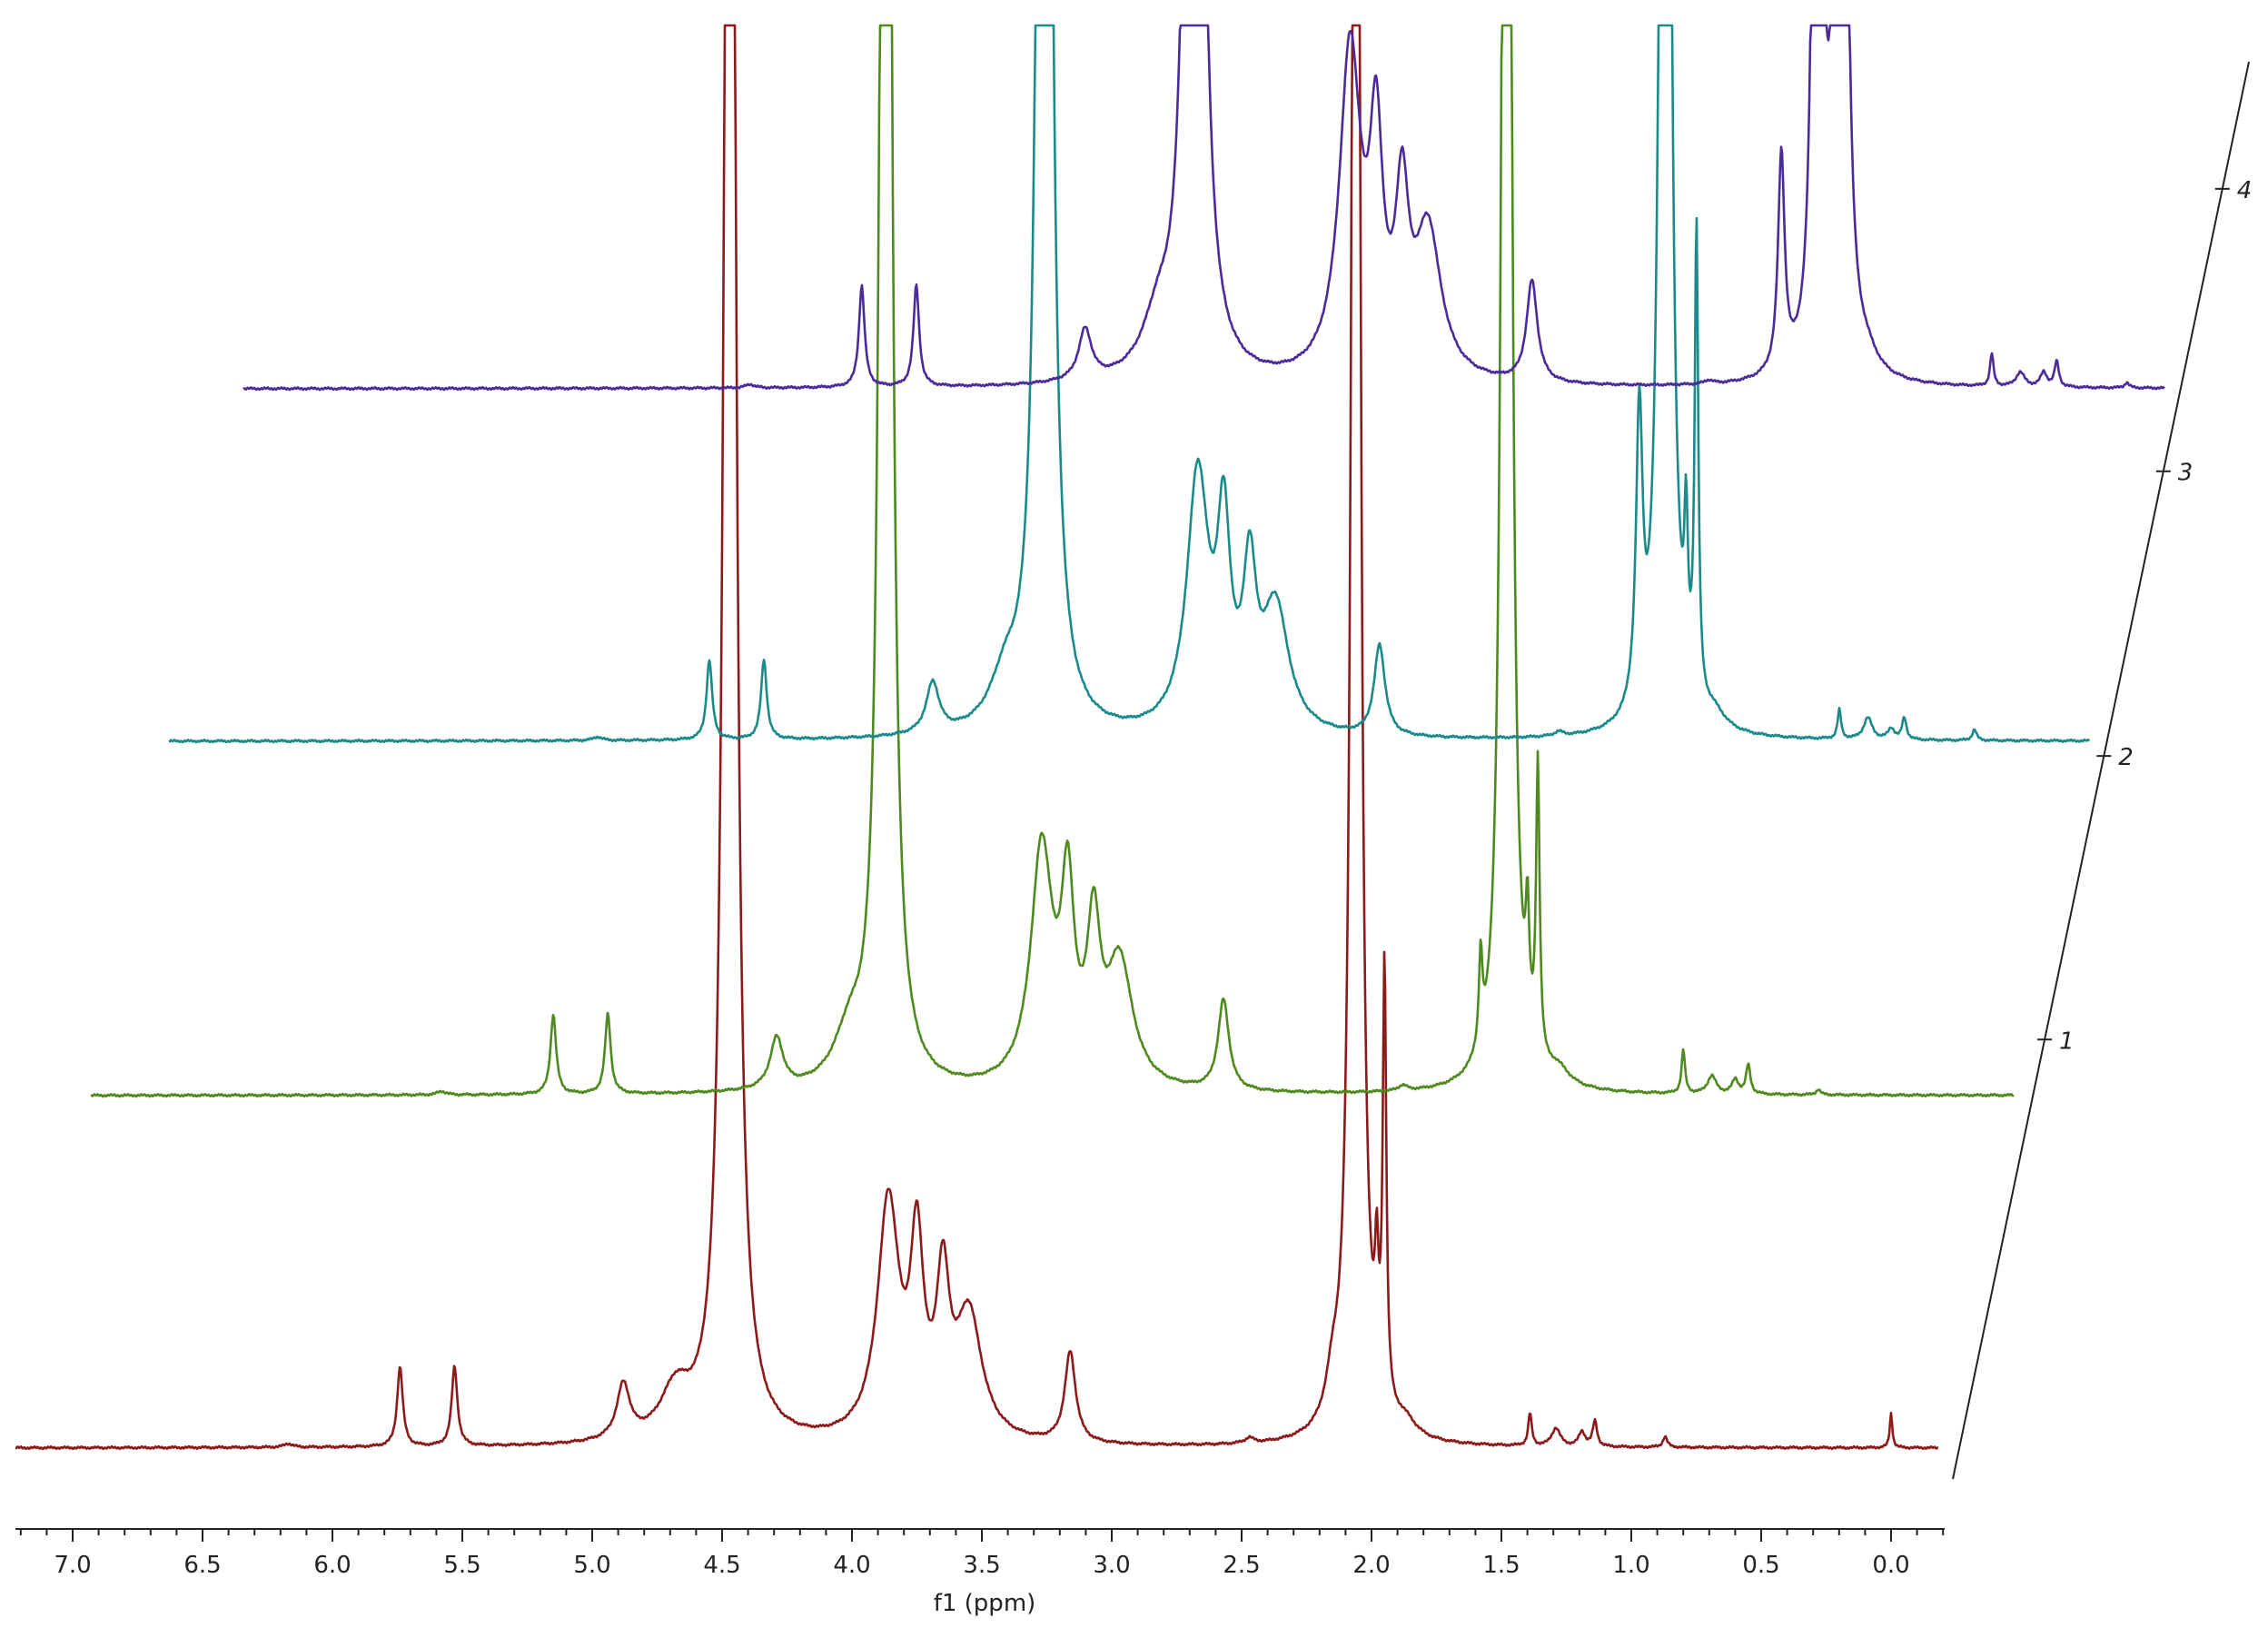 Image resolution: width=2268 pixels, height=1628 pixels. I want to click on x-tick-label: 4.5, so click(721, 1565).